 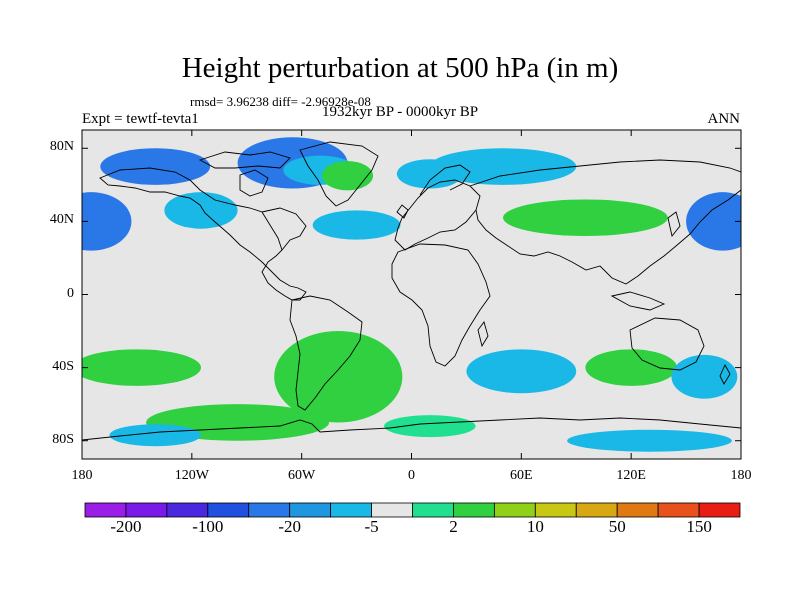 I want to click on coast-antarctica, so click(x=411, y=429).